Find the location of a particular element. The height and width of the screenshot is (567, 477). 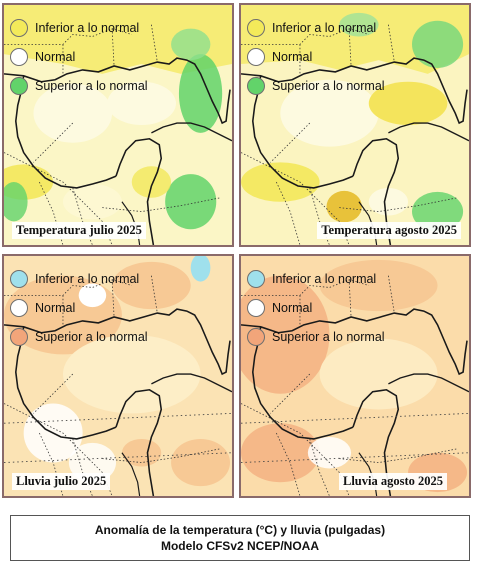

map-caption: Lluvia agosto 2025 is located at coordinates (392, 481).